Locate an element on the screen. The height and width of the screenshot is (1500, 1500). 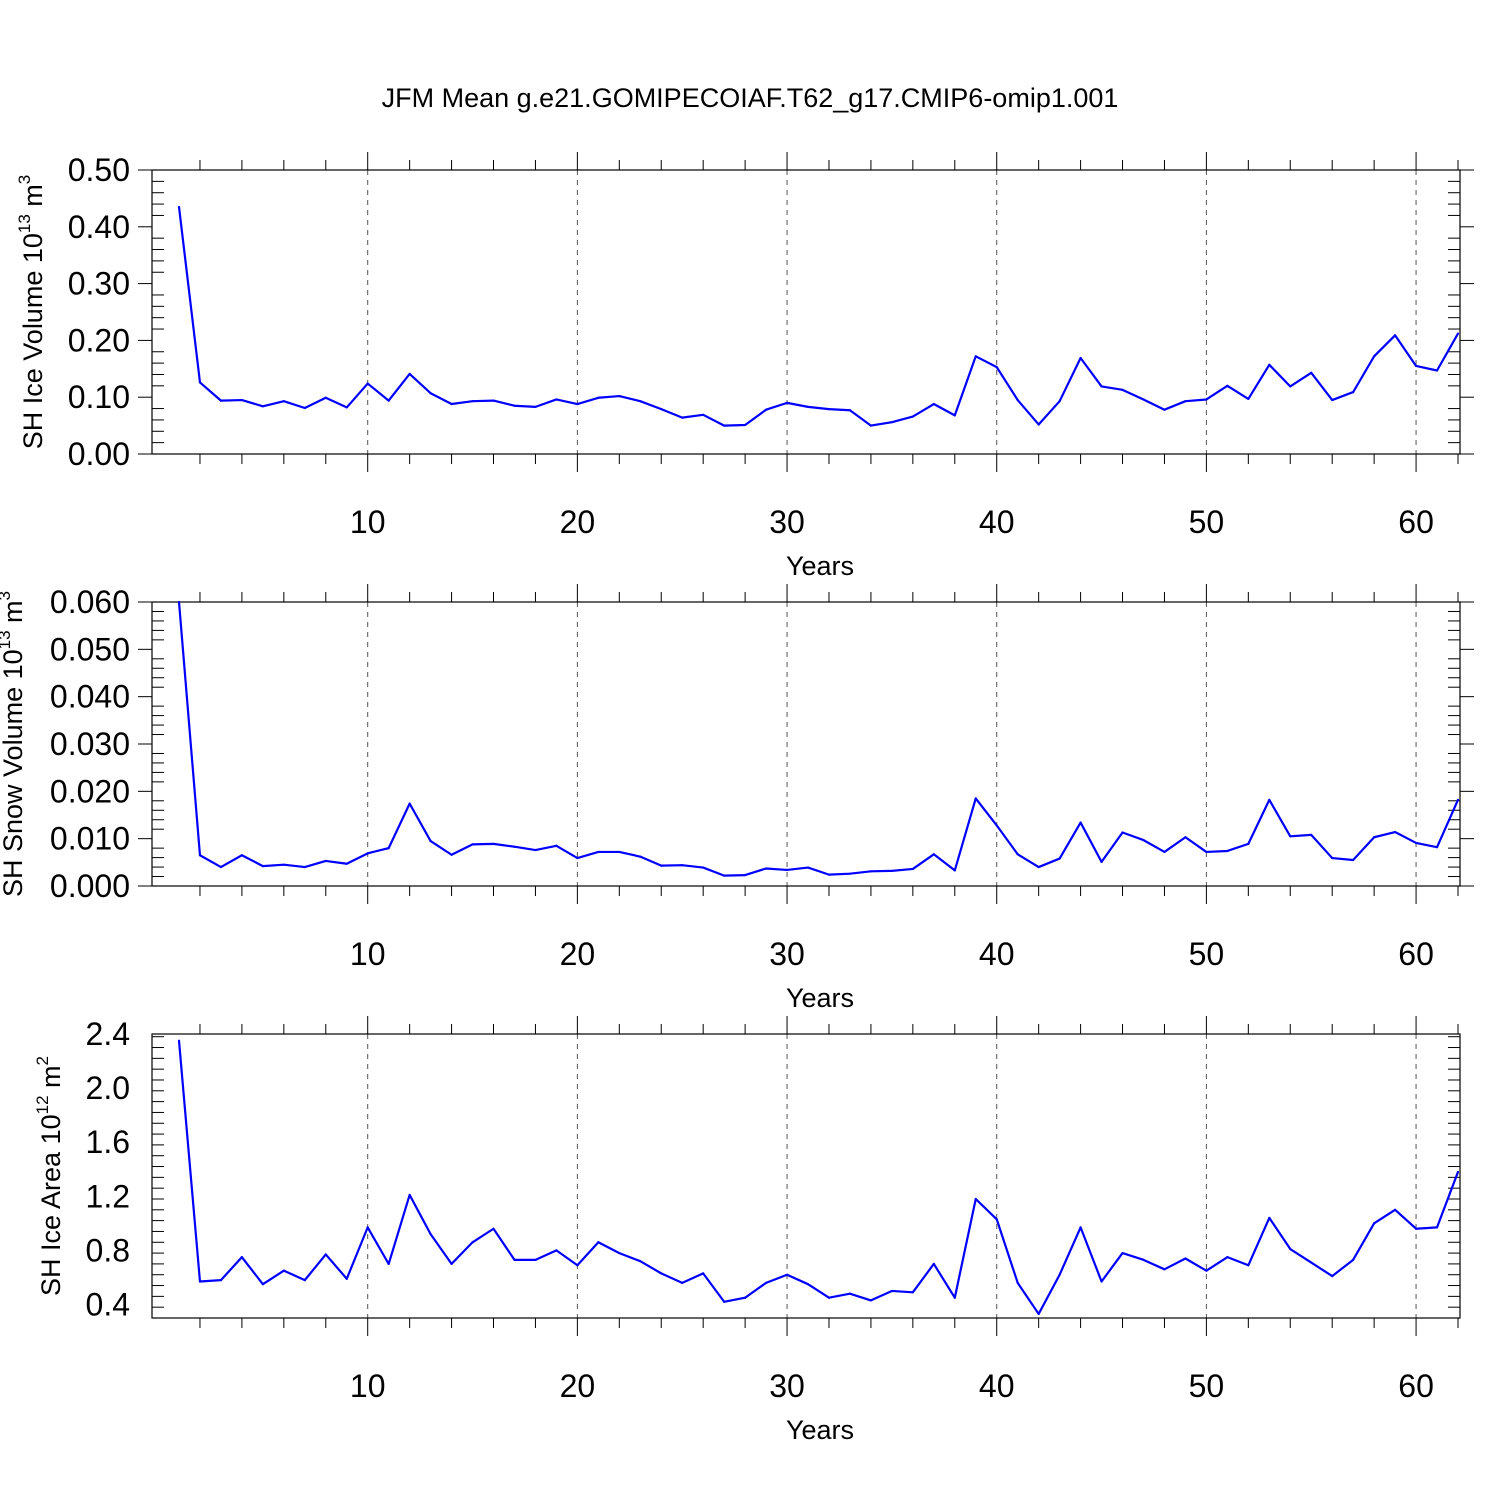
y-tick-label: 2.4 is located at coordinates (108, 1034).